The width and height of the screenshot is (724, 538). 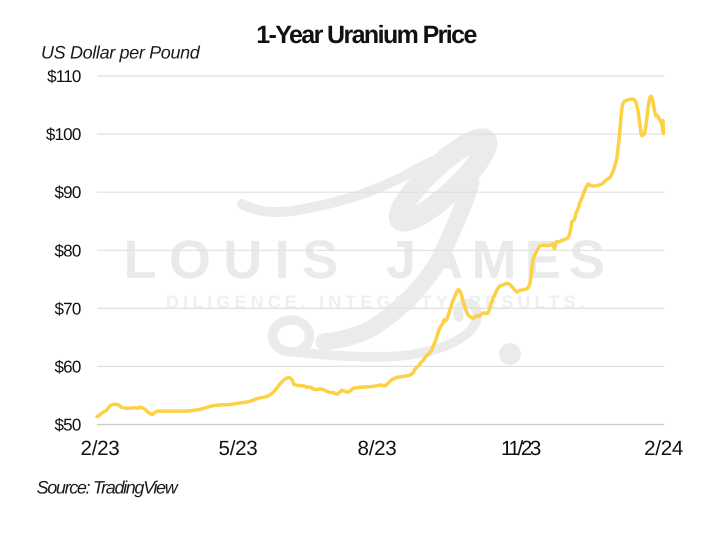 I want to click on svg-text: LOUIS, so click(x=237, y=260).